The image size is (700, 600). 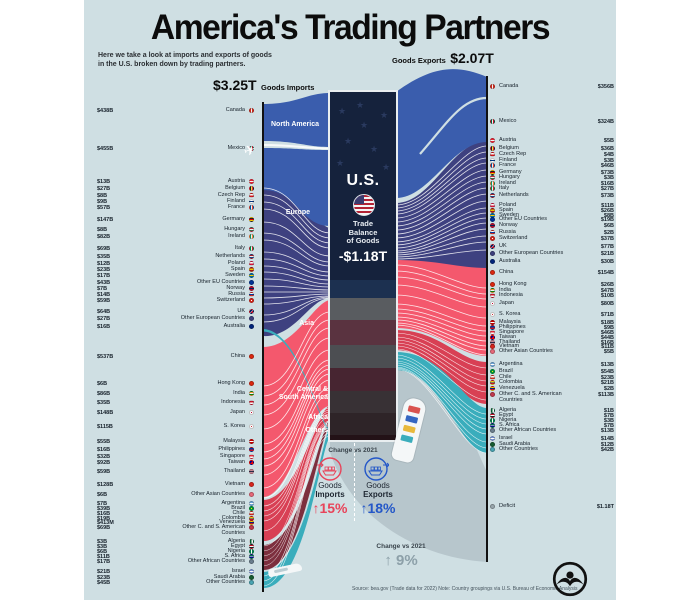 What do you see at coordinates (552, 273) in the screenshot?
I see `export-row-china: $154B China` at bounding box center [552, 273].